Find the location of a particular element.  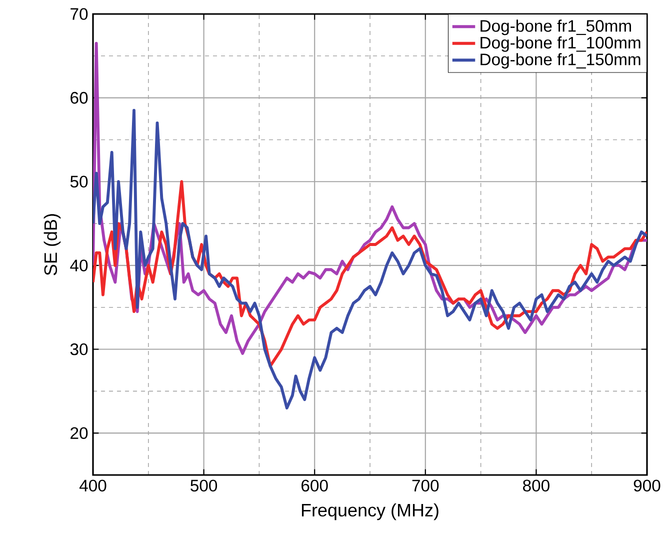

x-tick-label: 400 is located at coordinates (92, 486).